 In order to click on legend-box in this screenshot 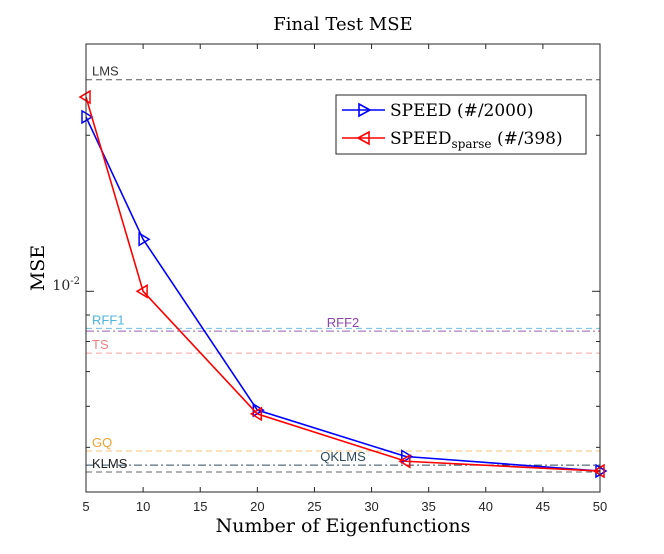, I will do `click(461, 124)`.